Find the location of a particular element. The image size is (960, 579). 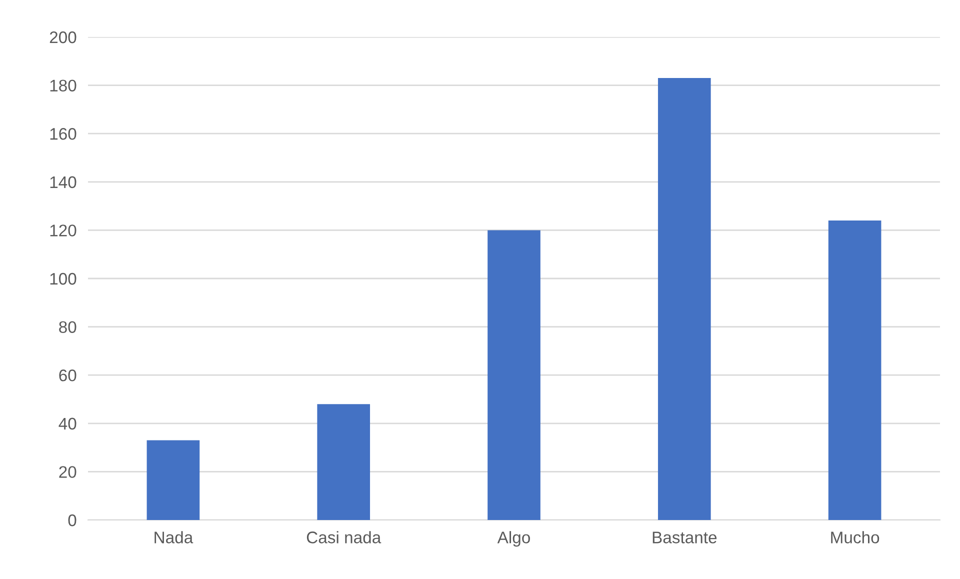

y-tick-label: 20 is located at coordinates (67, 472).